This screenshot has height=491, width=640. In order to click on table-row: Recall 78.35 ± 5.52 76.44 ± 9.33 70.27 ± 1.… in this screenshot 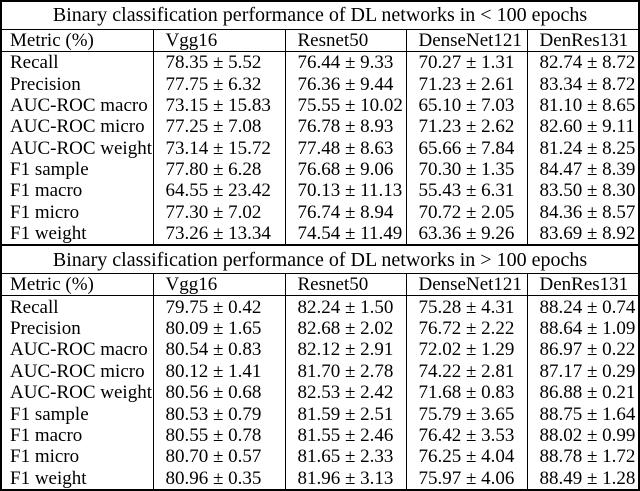, I will do `click(320, 62)`.